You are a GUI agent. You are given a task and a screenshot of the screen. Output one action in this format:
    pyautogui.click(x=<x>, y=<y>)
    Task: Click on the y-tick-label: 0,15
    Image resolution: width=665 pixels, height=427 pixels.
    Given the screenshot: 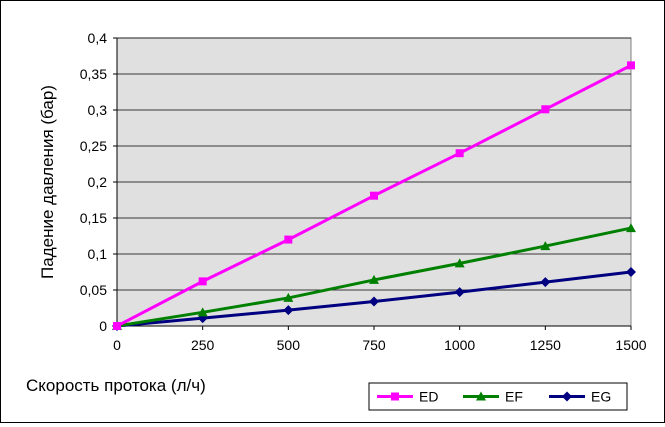 What is the action you would take?
    pyautogui.click(x=93, y=218)
    